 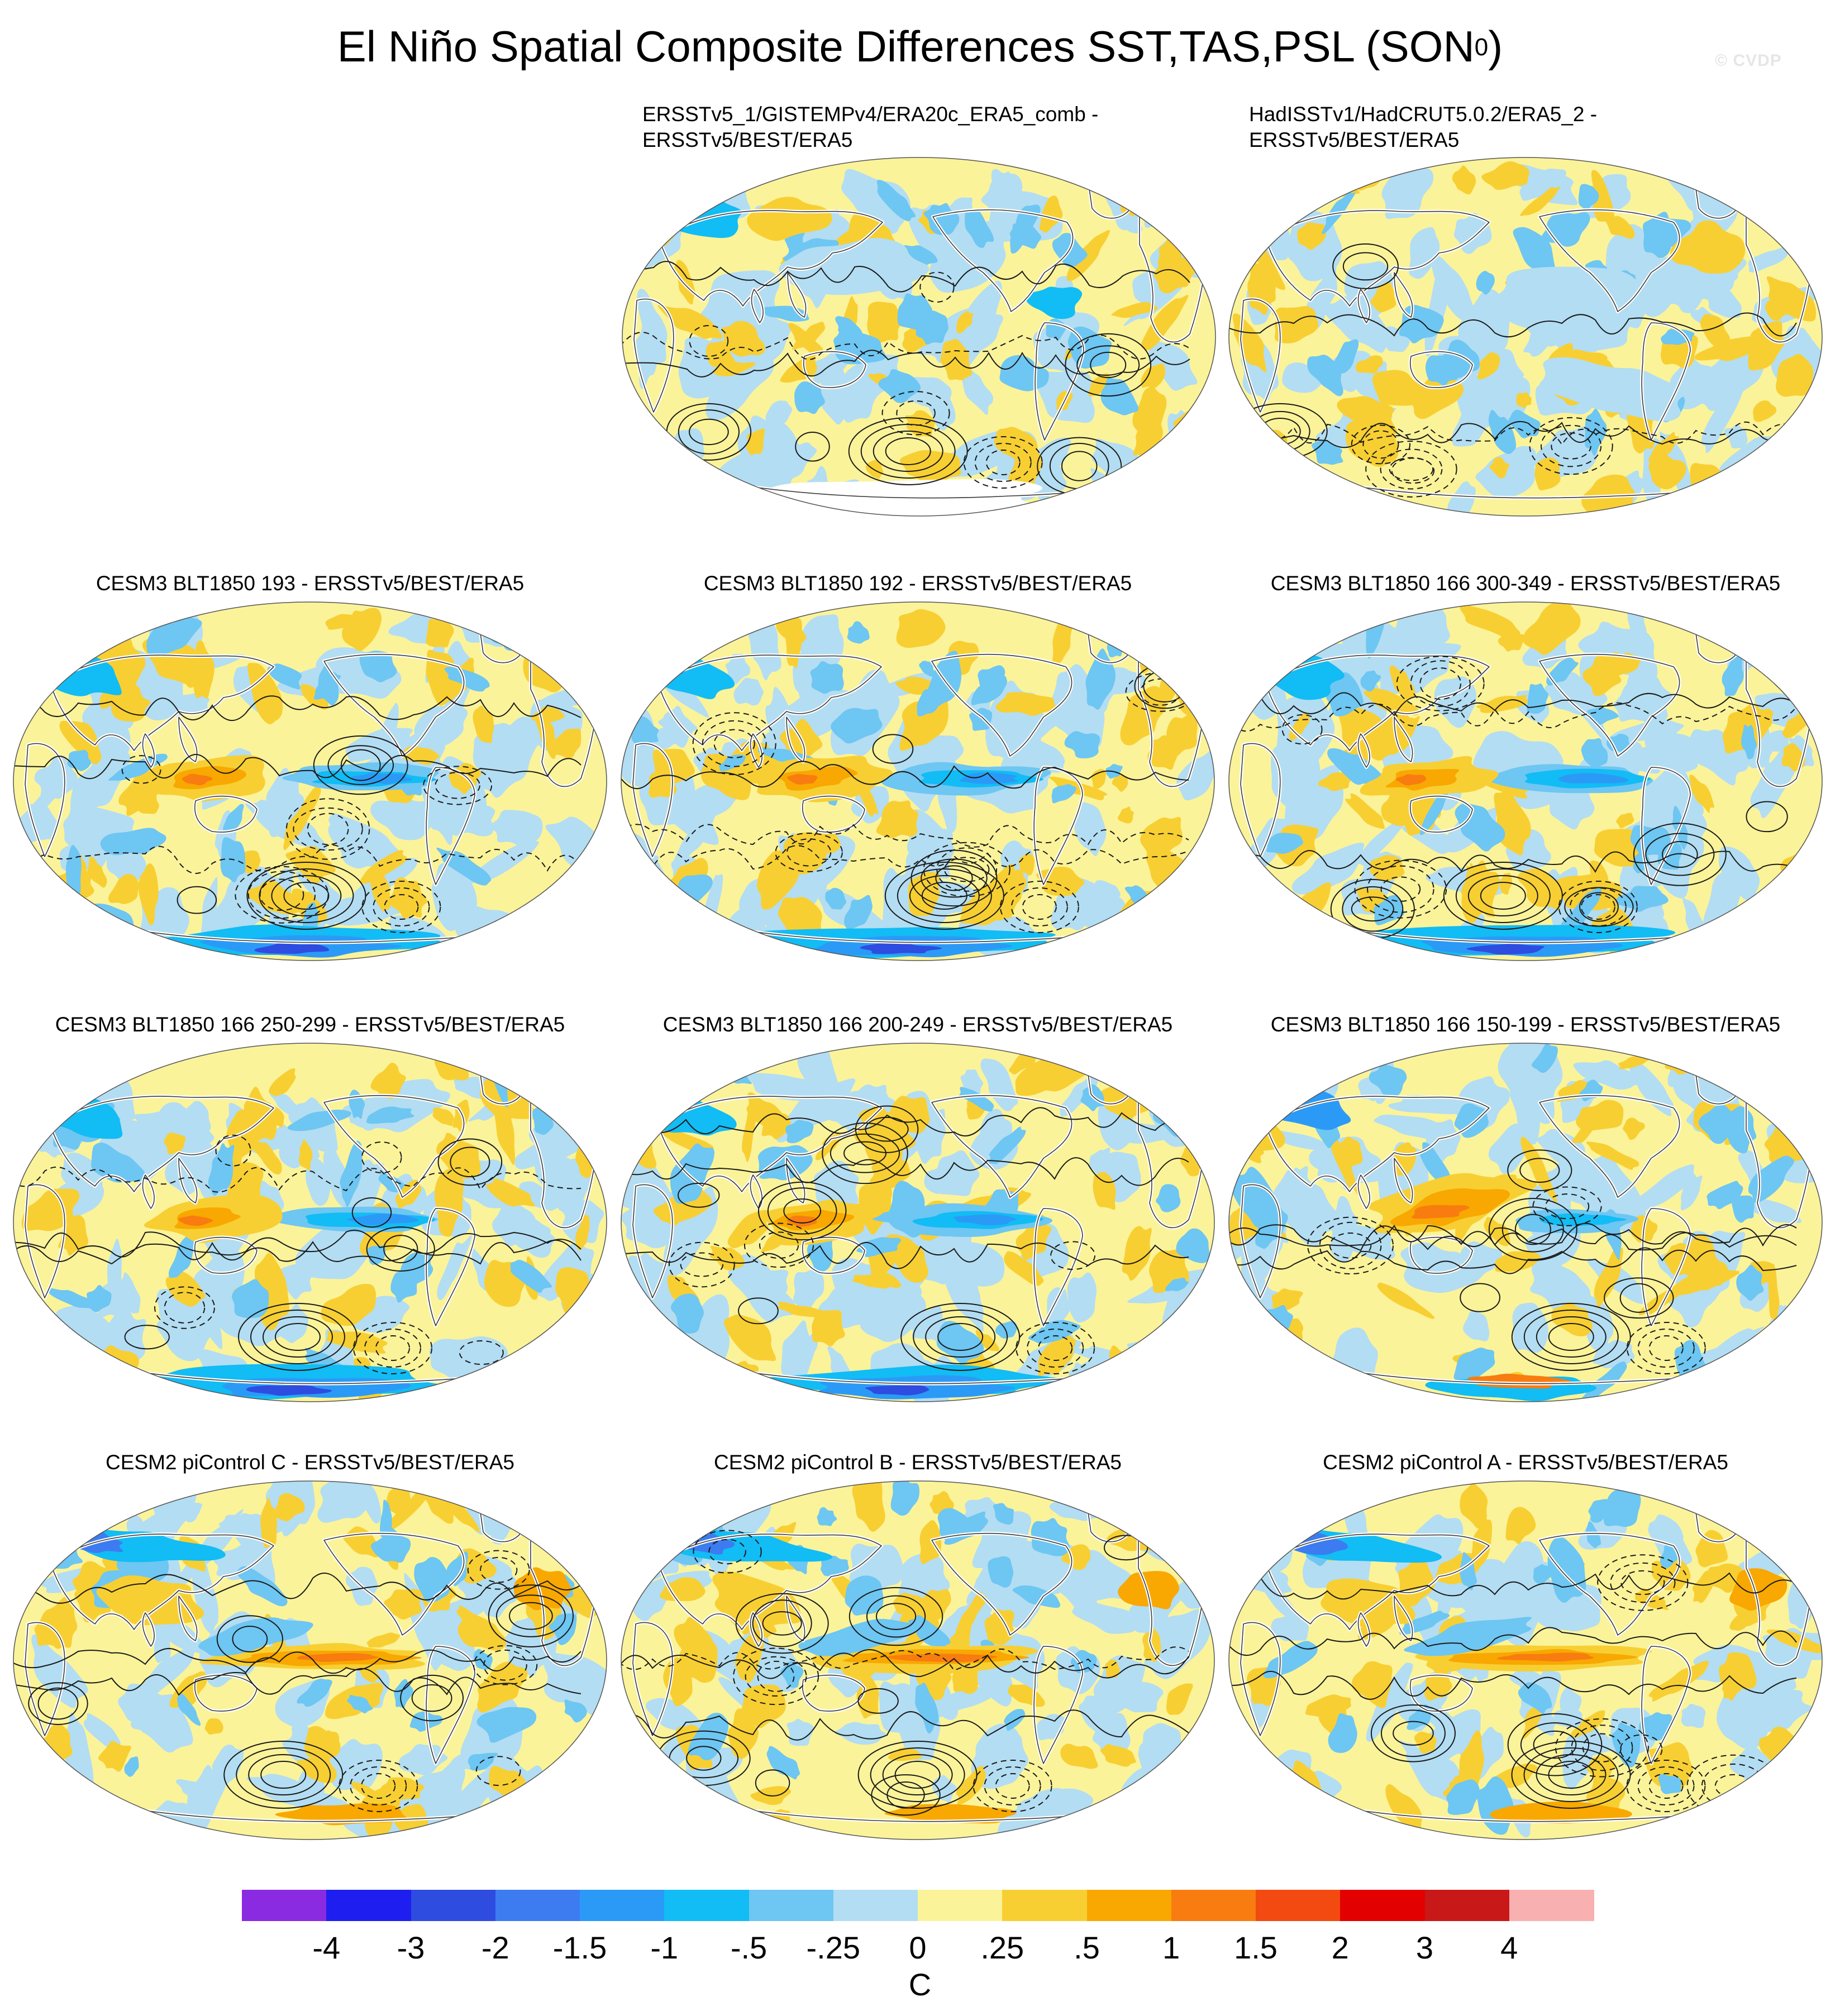 I want to click on panel-title-line: CESM2 piControl A - ERSSTv5/BEST/ERA5, so click(x=1526, y=1463).